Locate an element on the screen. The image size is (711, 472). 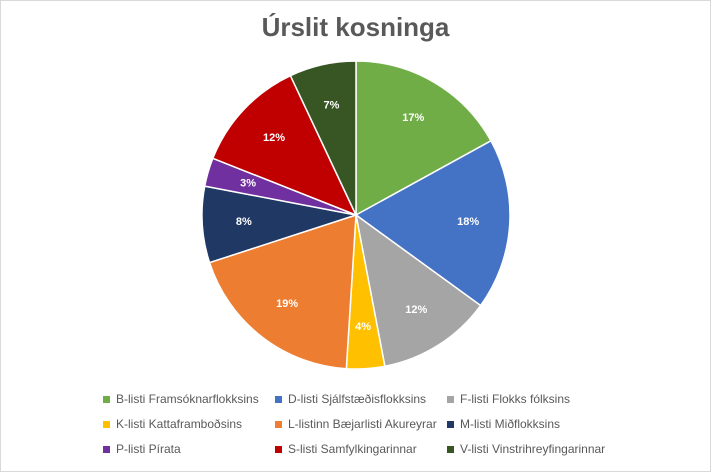
pie-slice-v-listi-vinstrihreyfingarinnar is located at coordinates (323, 138).